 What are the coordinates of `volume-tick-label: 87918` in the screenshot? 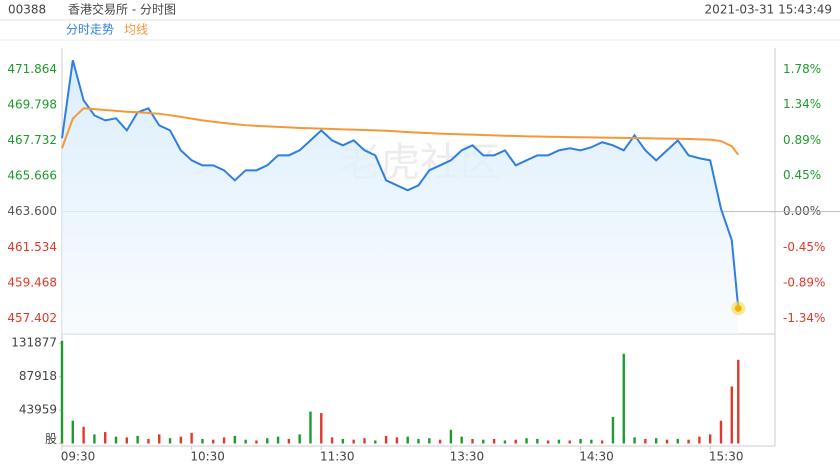 It's located at (38, 376).